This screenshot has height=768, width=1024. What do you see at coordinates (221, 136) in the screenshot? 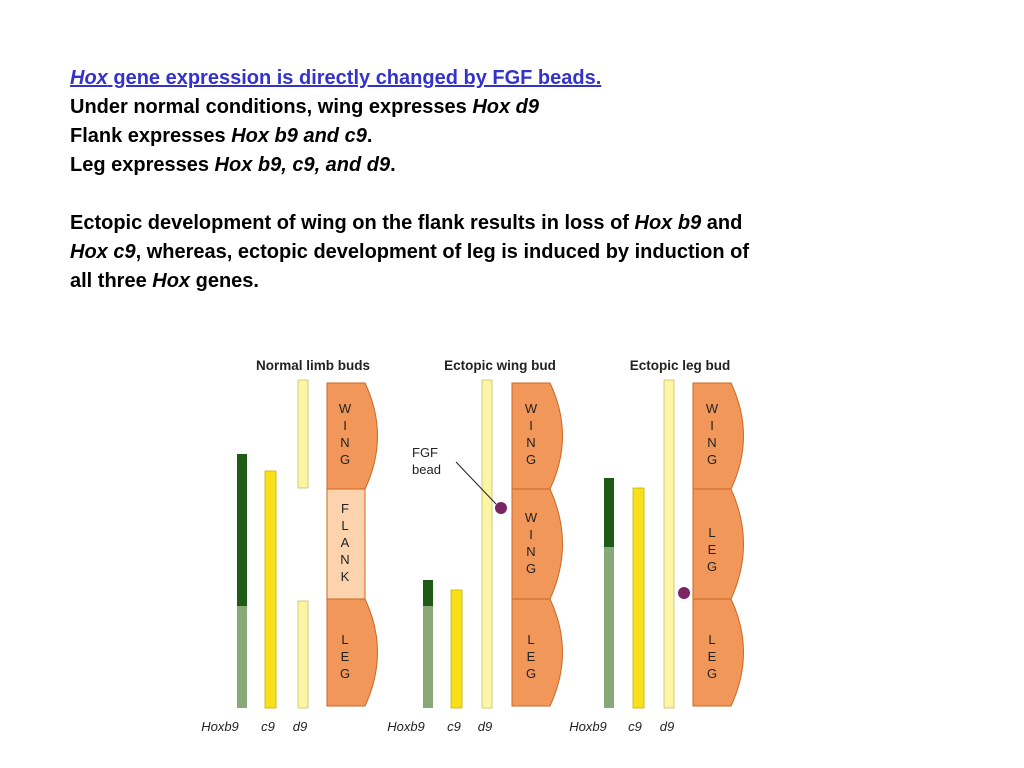
I see `flank-line: Flank expresses Hox b9 and c9.` at bounding box center [221, 136].